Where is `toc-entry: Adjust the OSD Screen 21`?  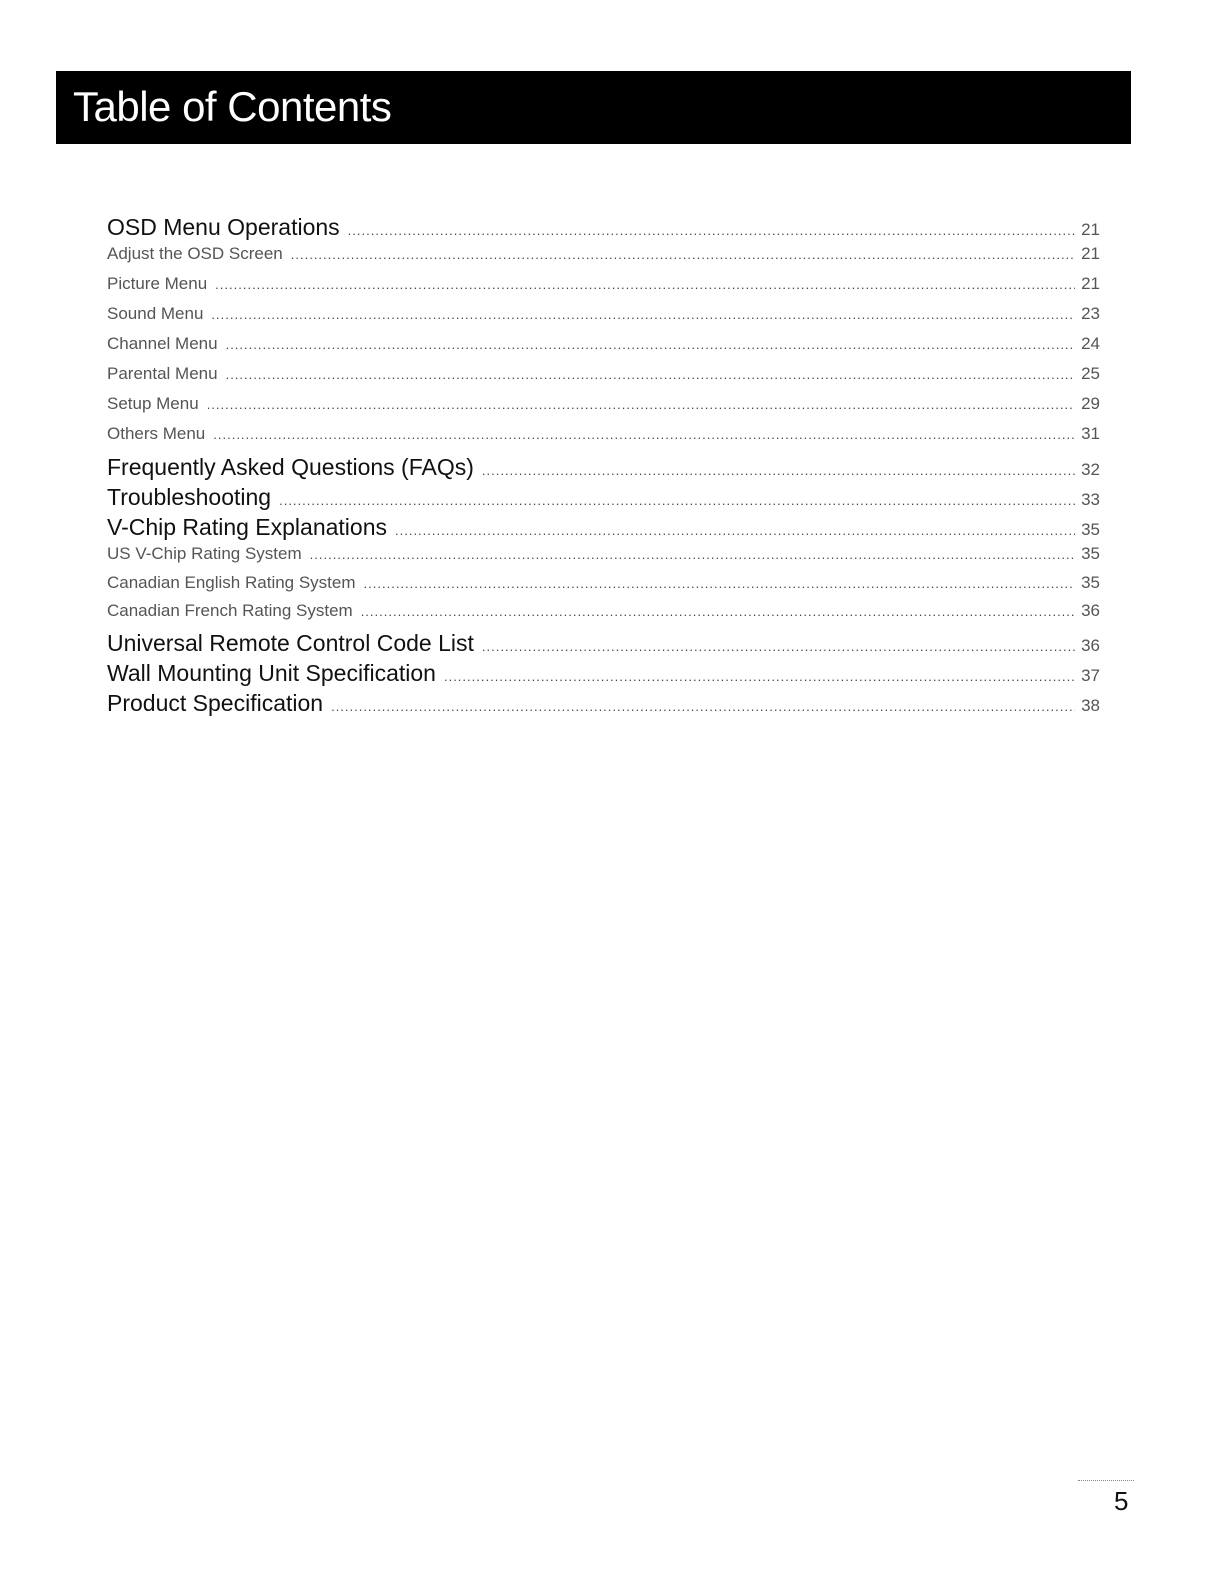
toc-entry: Adjust the OSD Screen 21 is located at coordinates (603, 259).